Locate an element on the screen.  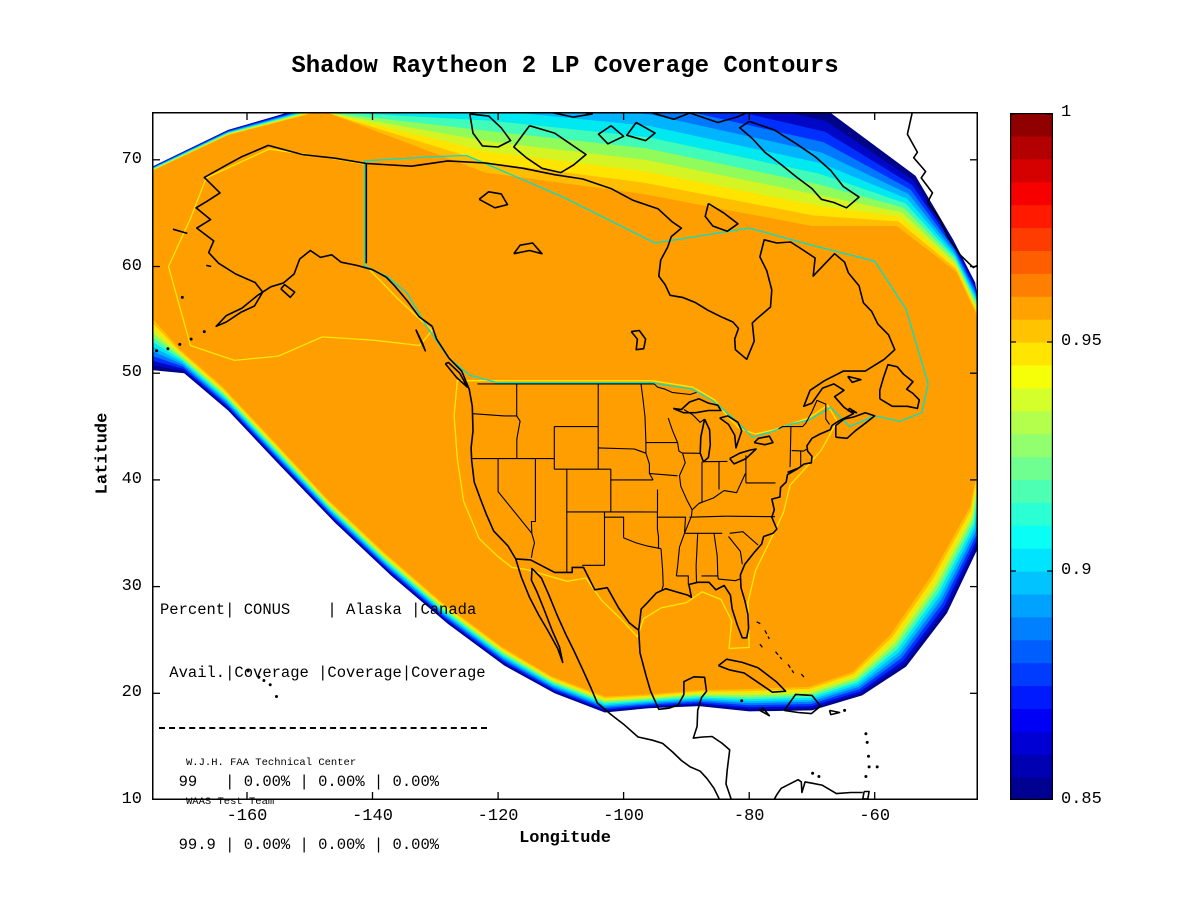
state-border-layer is located at coordinates (650, 486).